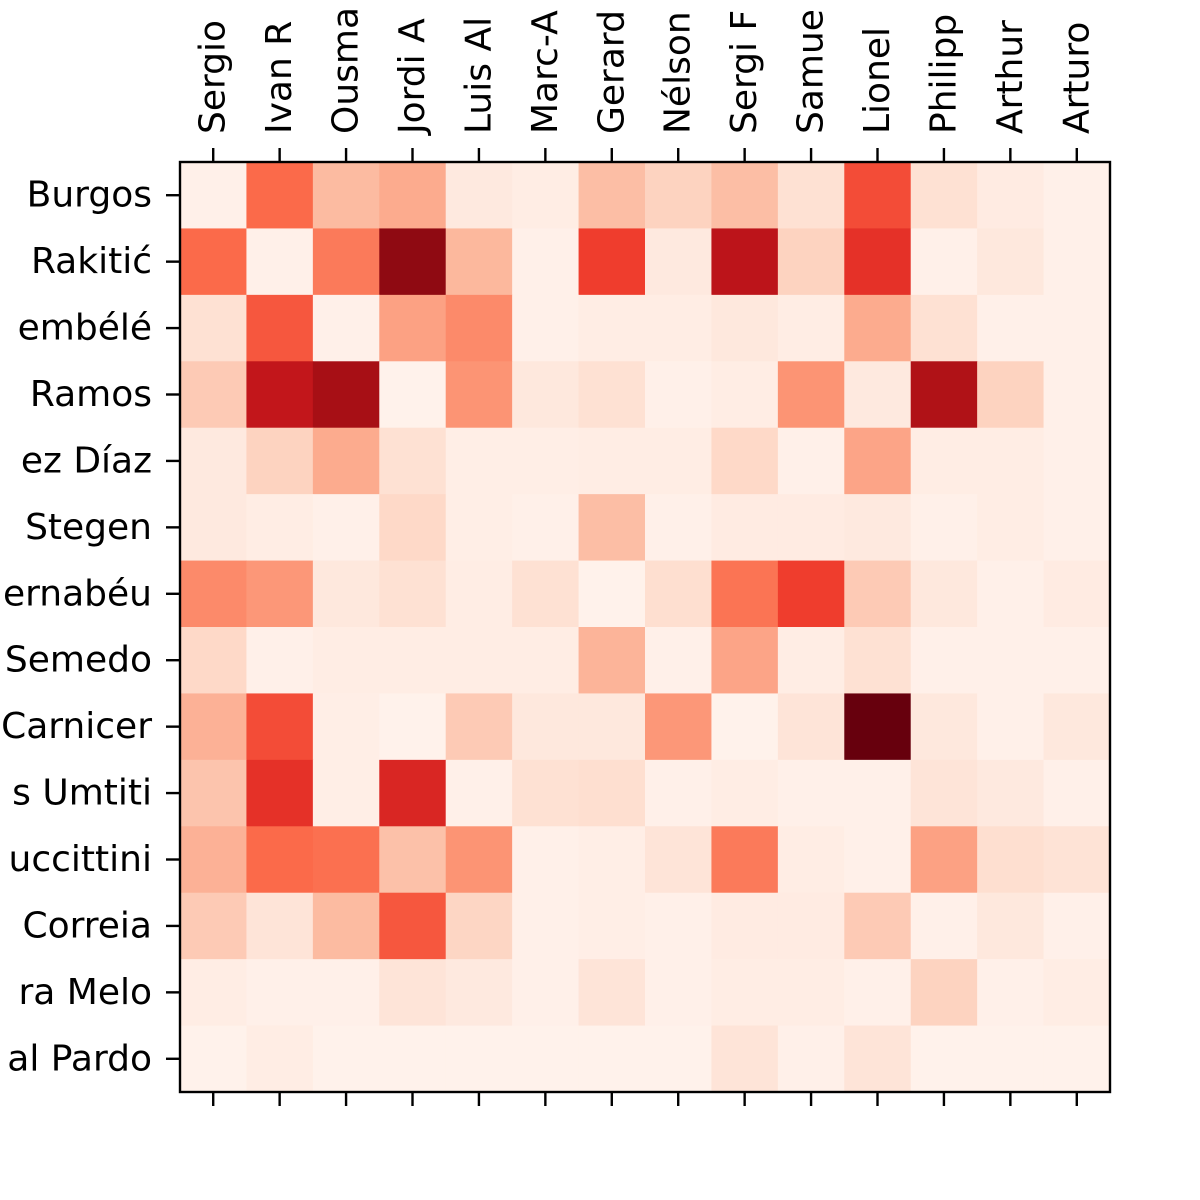 The height and width of the screenshot is (1200, 1200). Describe the element at coordinates (346, 70) in the screenshot. I see `x-tick-label: Ousma` at that location.